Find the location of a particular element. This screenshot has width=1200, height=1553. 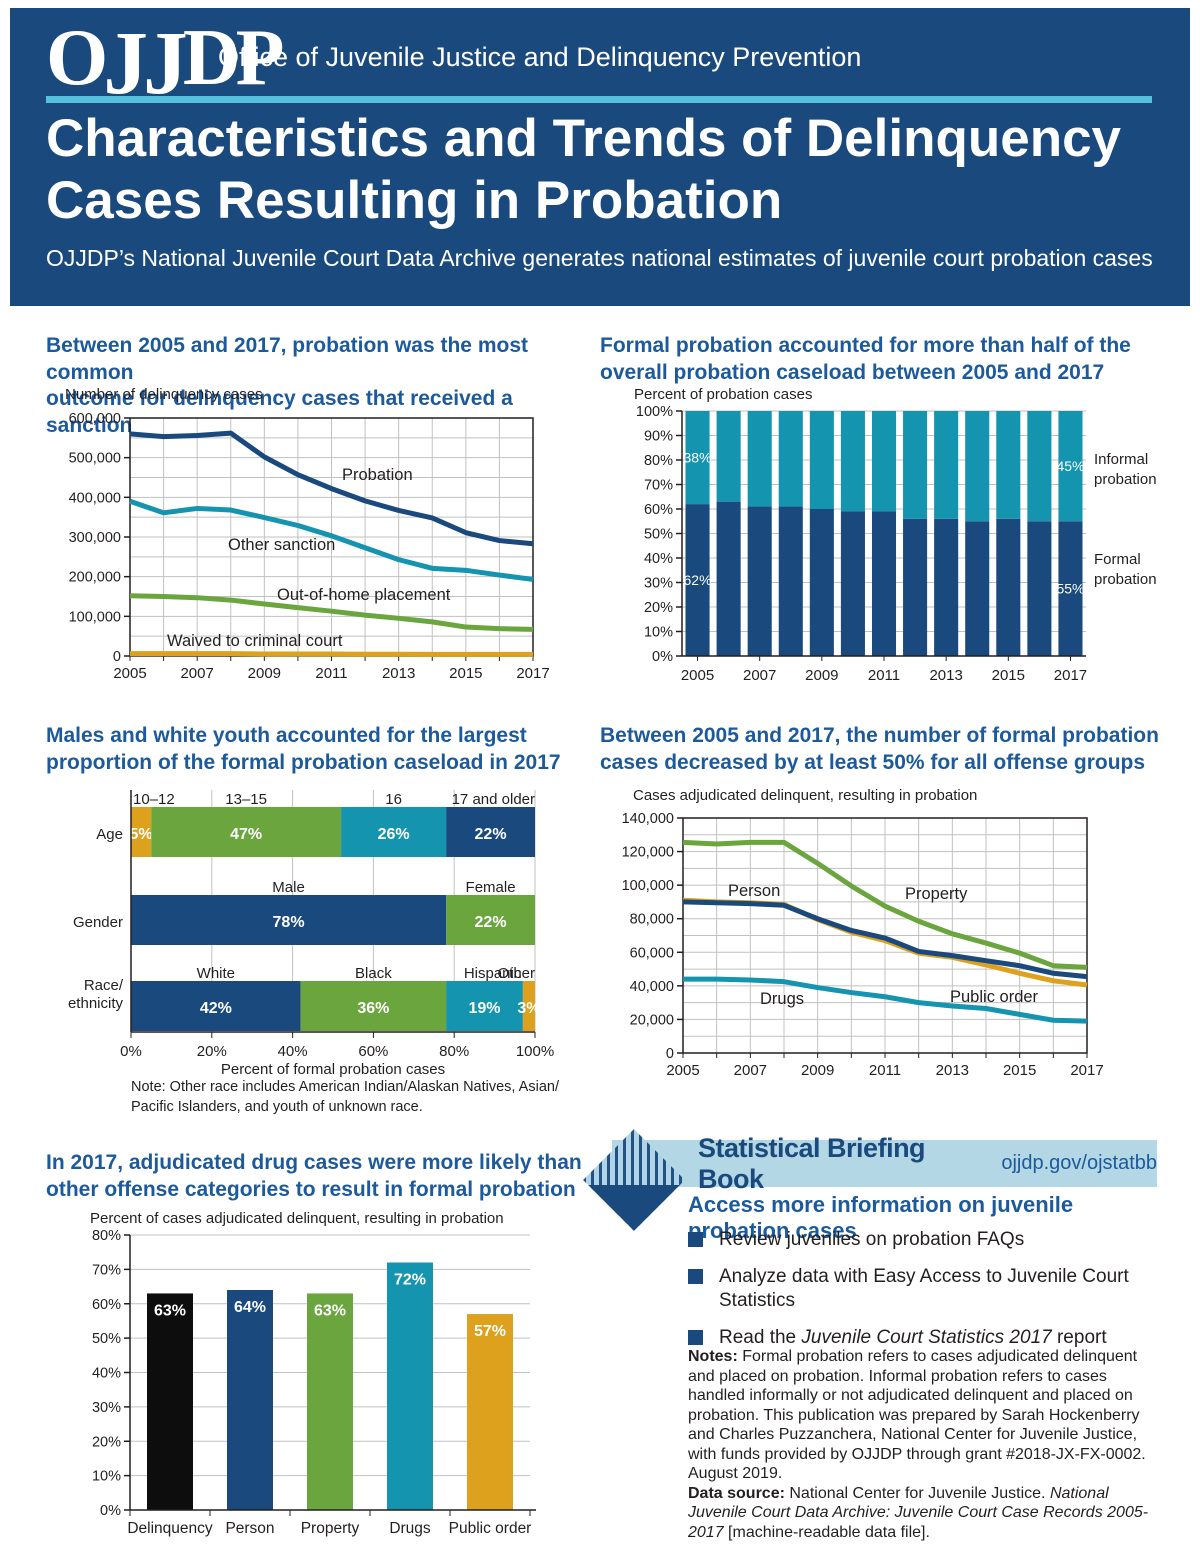

bullet-probation-faqs: Review juveniles on probation FAQs is located at coordinates (923, 1240).